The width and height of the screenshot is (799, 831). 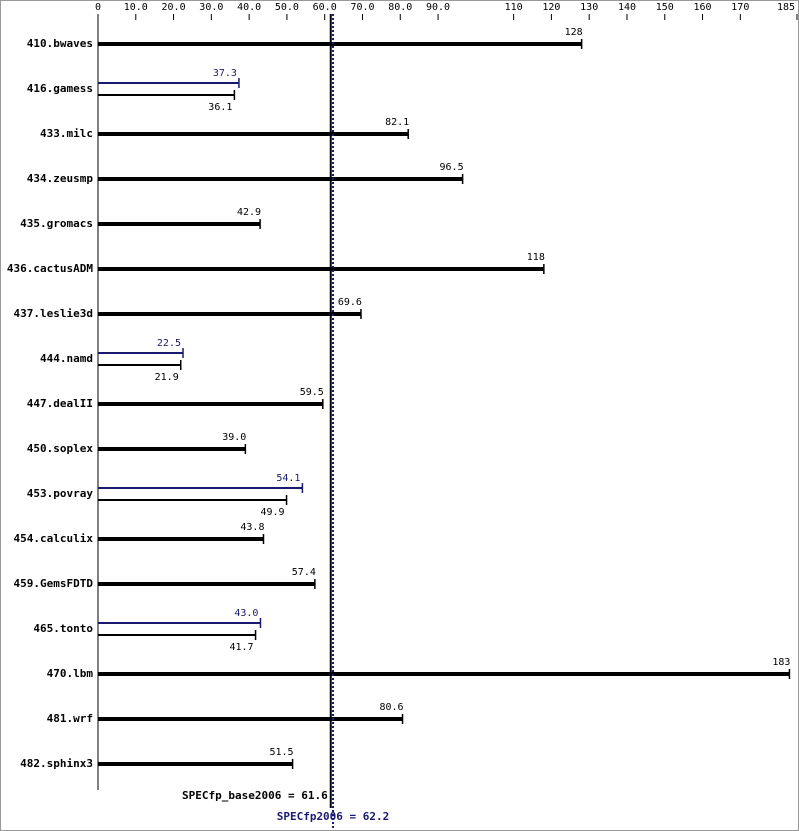 I want to click on category-label: 437.leslie3d, so click(x=53, y=313).